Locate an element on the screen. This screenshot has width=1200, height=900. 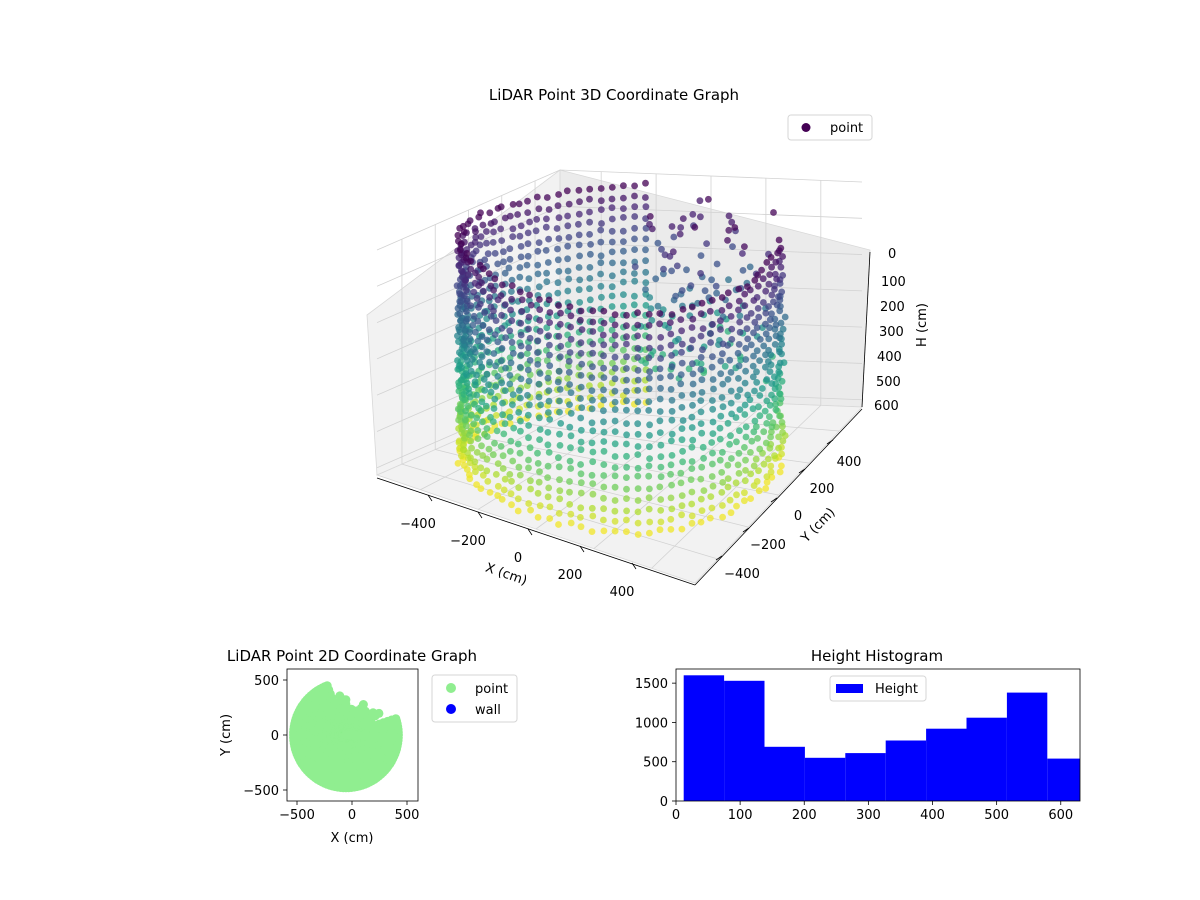
y-tick-label: −400 is located at coordinates (742, 574).